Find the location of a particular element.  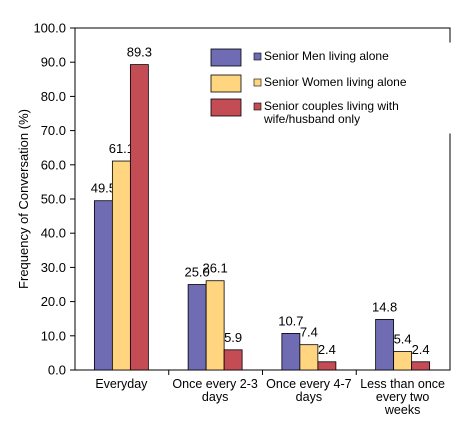

data-label: 61.1 is located at coordinates (121, 148).